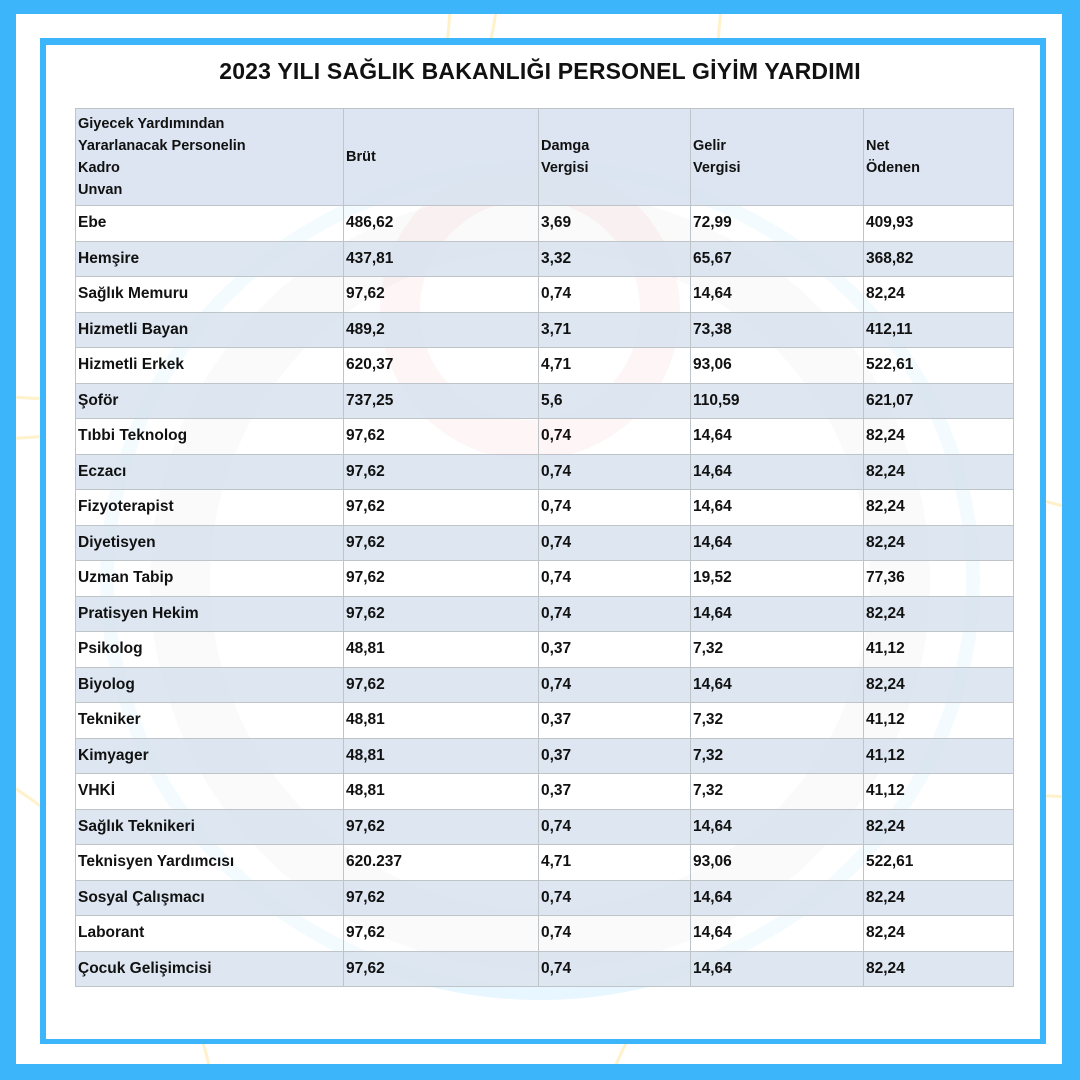  I want to click on cell-gross: 620,37, so click(441, 365).